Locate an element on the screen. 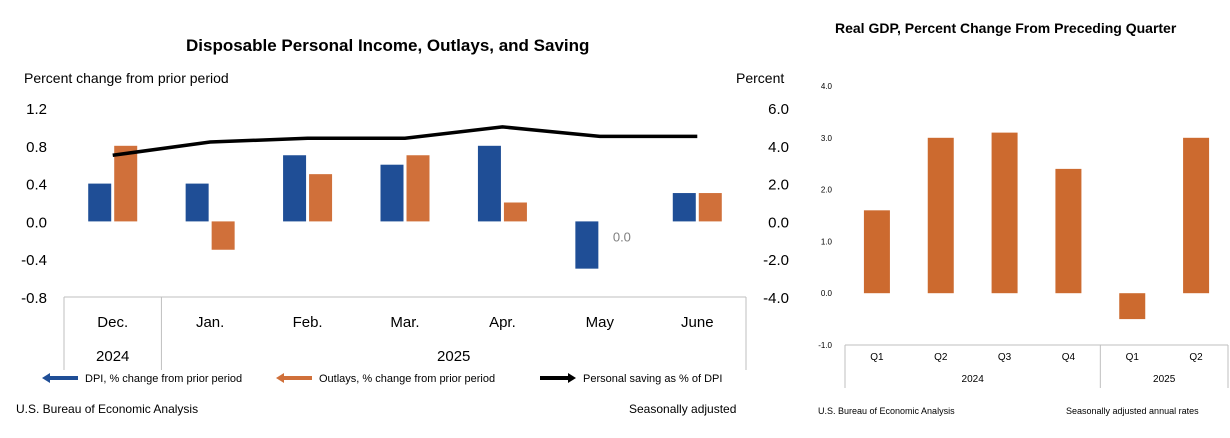 This screenshot has width=1230, height=438. left-tick-label: -0.8 is located at coordinates (34, 298).